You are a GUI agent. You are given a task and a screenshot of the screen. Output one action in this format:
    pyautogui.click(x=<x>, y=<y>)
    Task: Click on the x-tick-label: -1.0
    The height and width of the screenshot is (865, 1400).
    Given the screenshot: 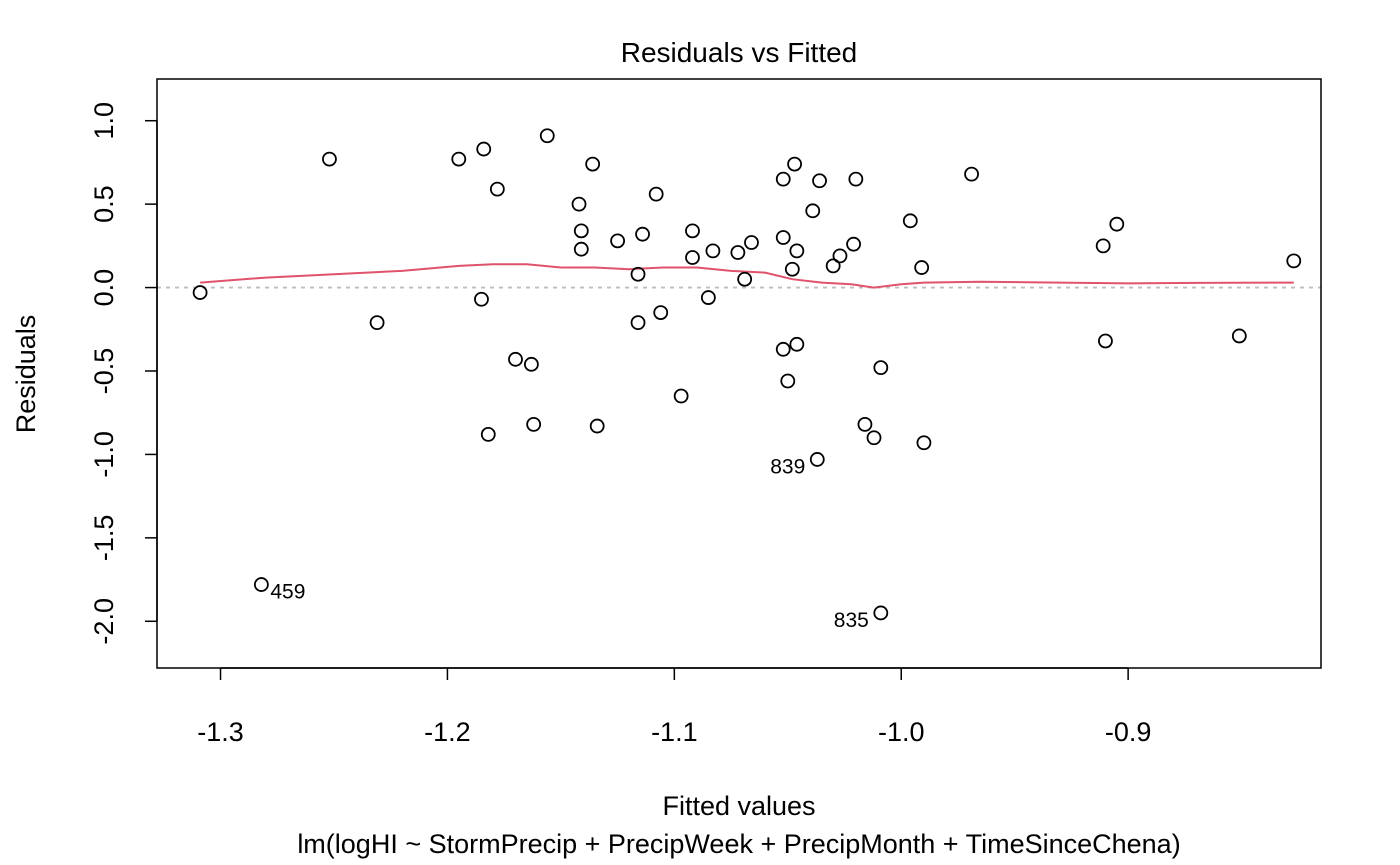 What is the action you would take?
    pyautogui.click(x=901, y=732)
    